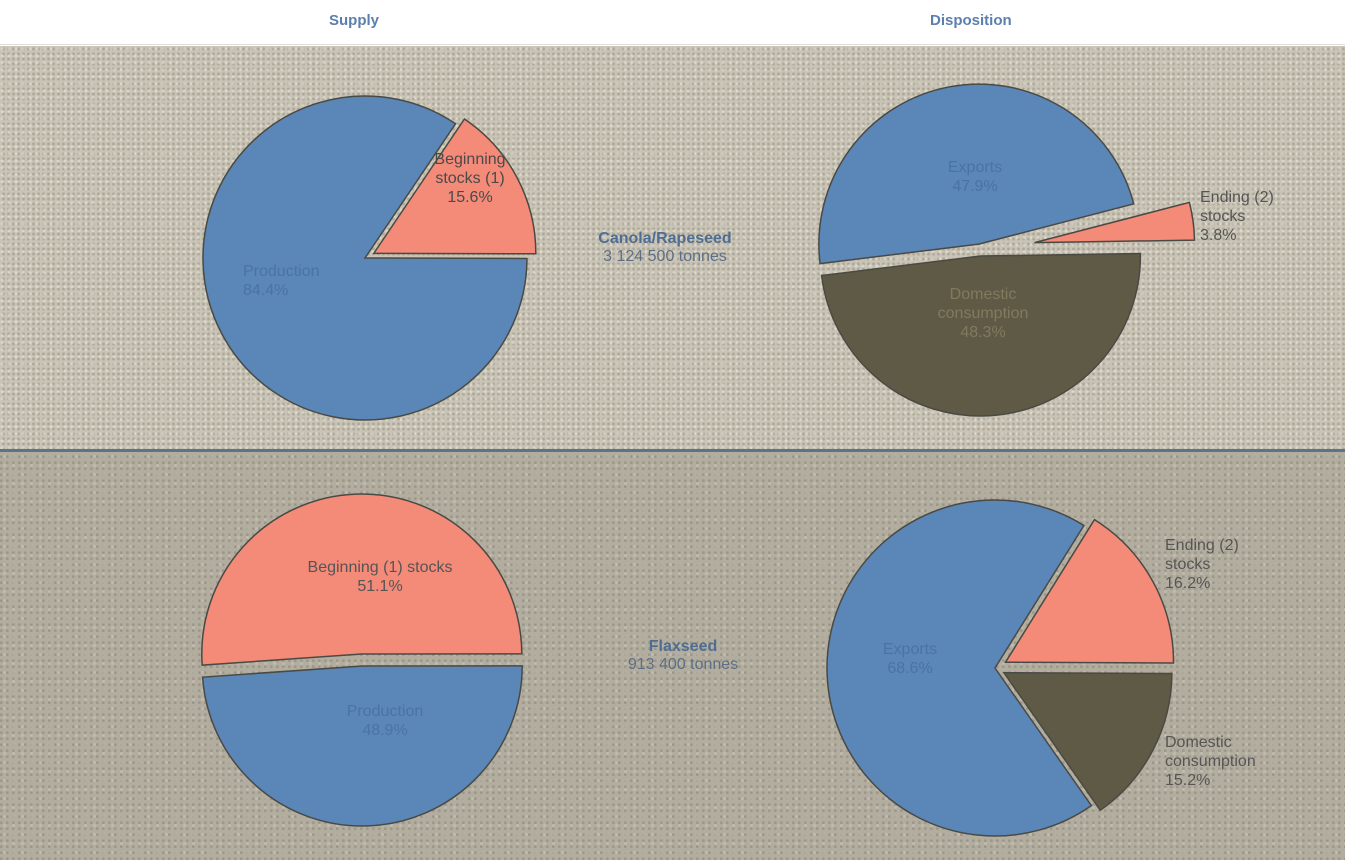  I want to click on slice-value: 47.9%, so click(975, 186).